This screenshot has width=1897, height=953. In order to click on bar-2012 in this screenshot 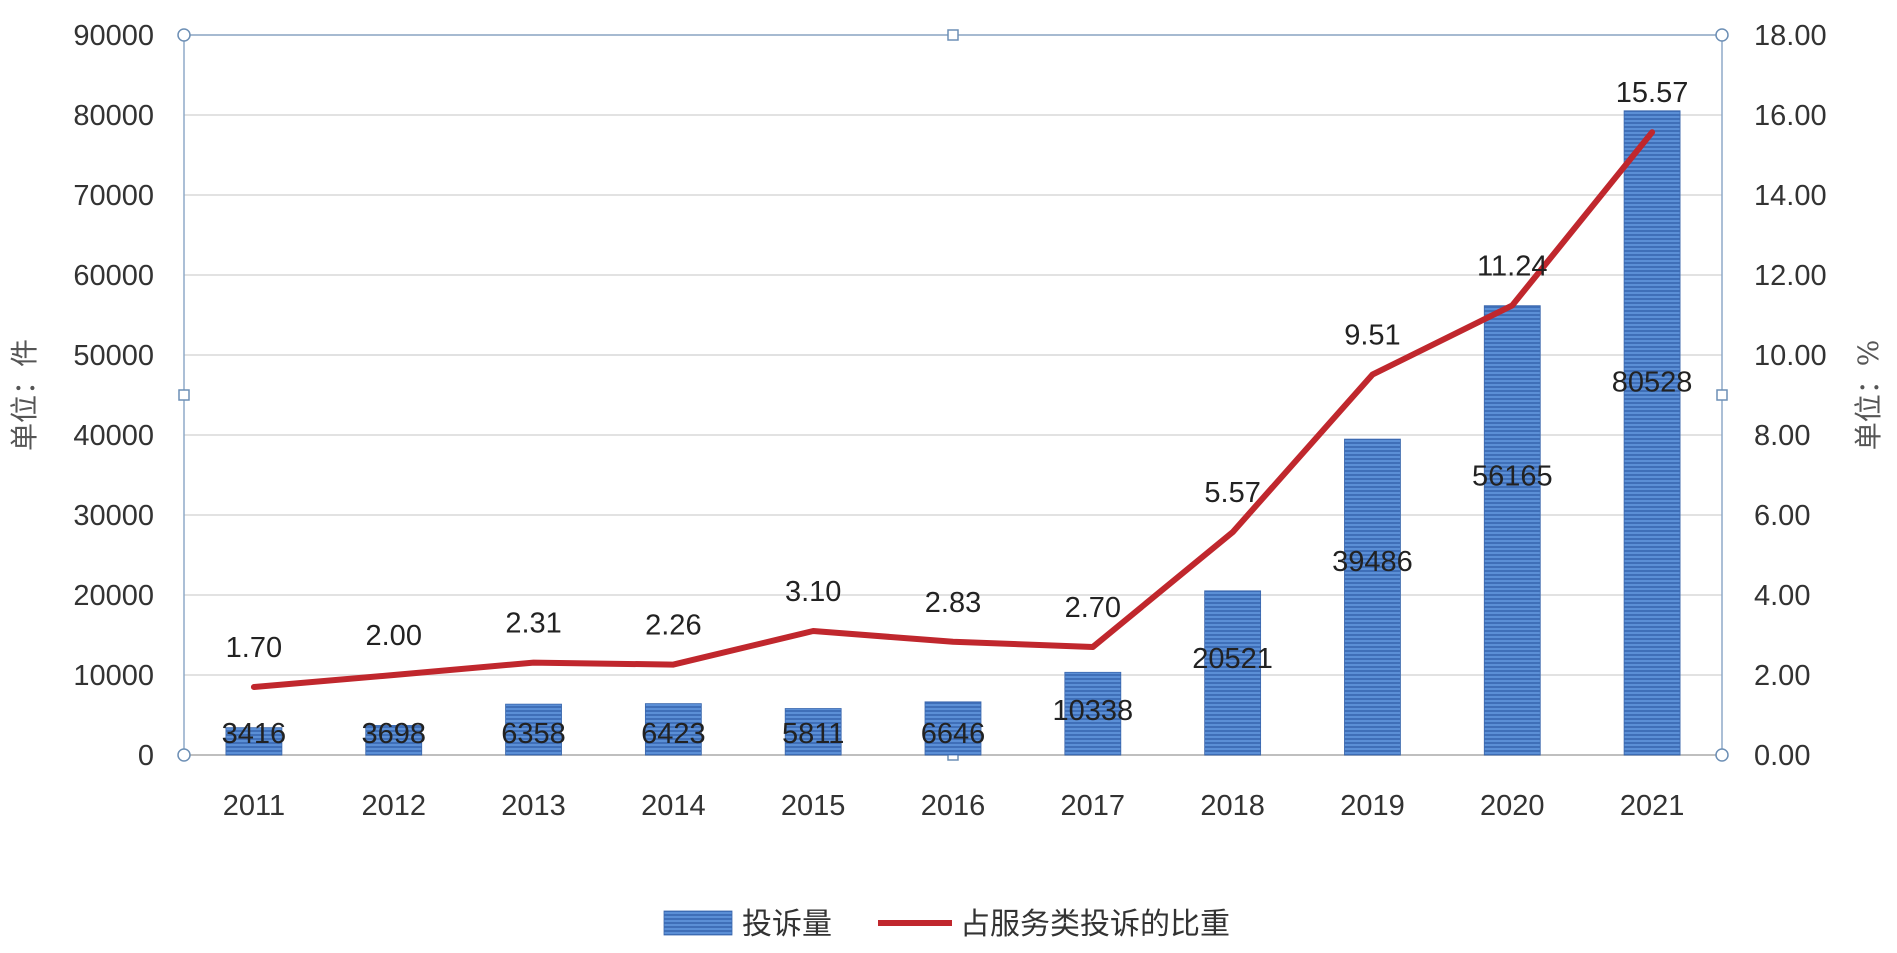, I will do `click(394, 740)`.